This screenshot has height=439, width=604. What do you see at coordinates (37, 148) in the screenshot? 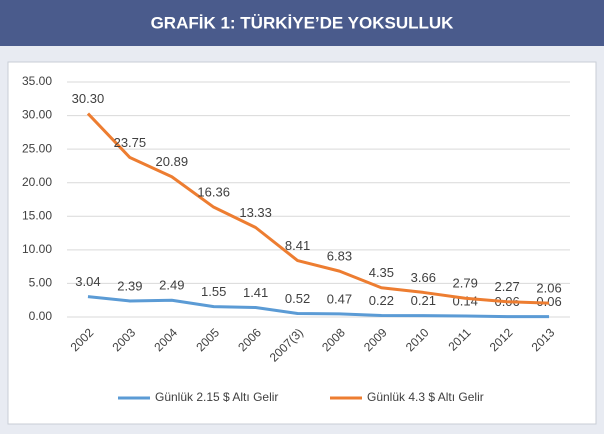
I see `y-tick-label: 25.00` at bounding box center [37, 148].